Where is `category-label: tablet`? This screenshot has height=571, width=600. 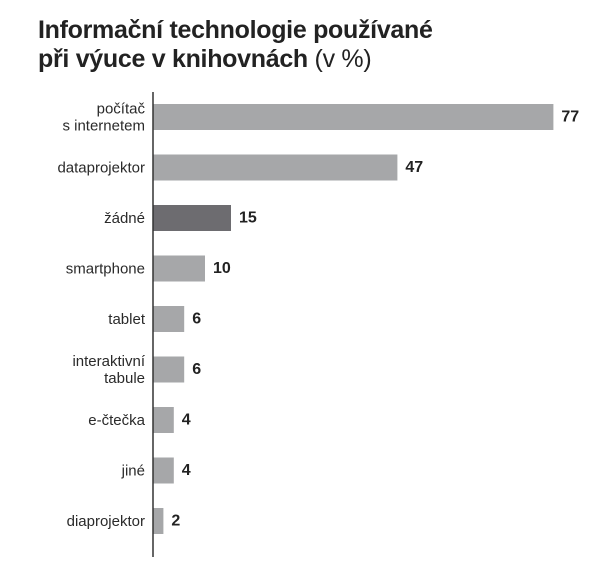 category-label: tablet is located at coordinates (127, 319).